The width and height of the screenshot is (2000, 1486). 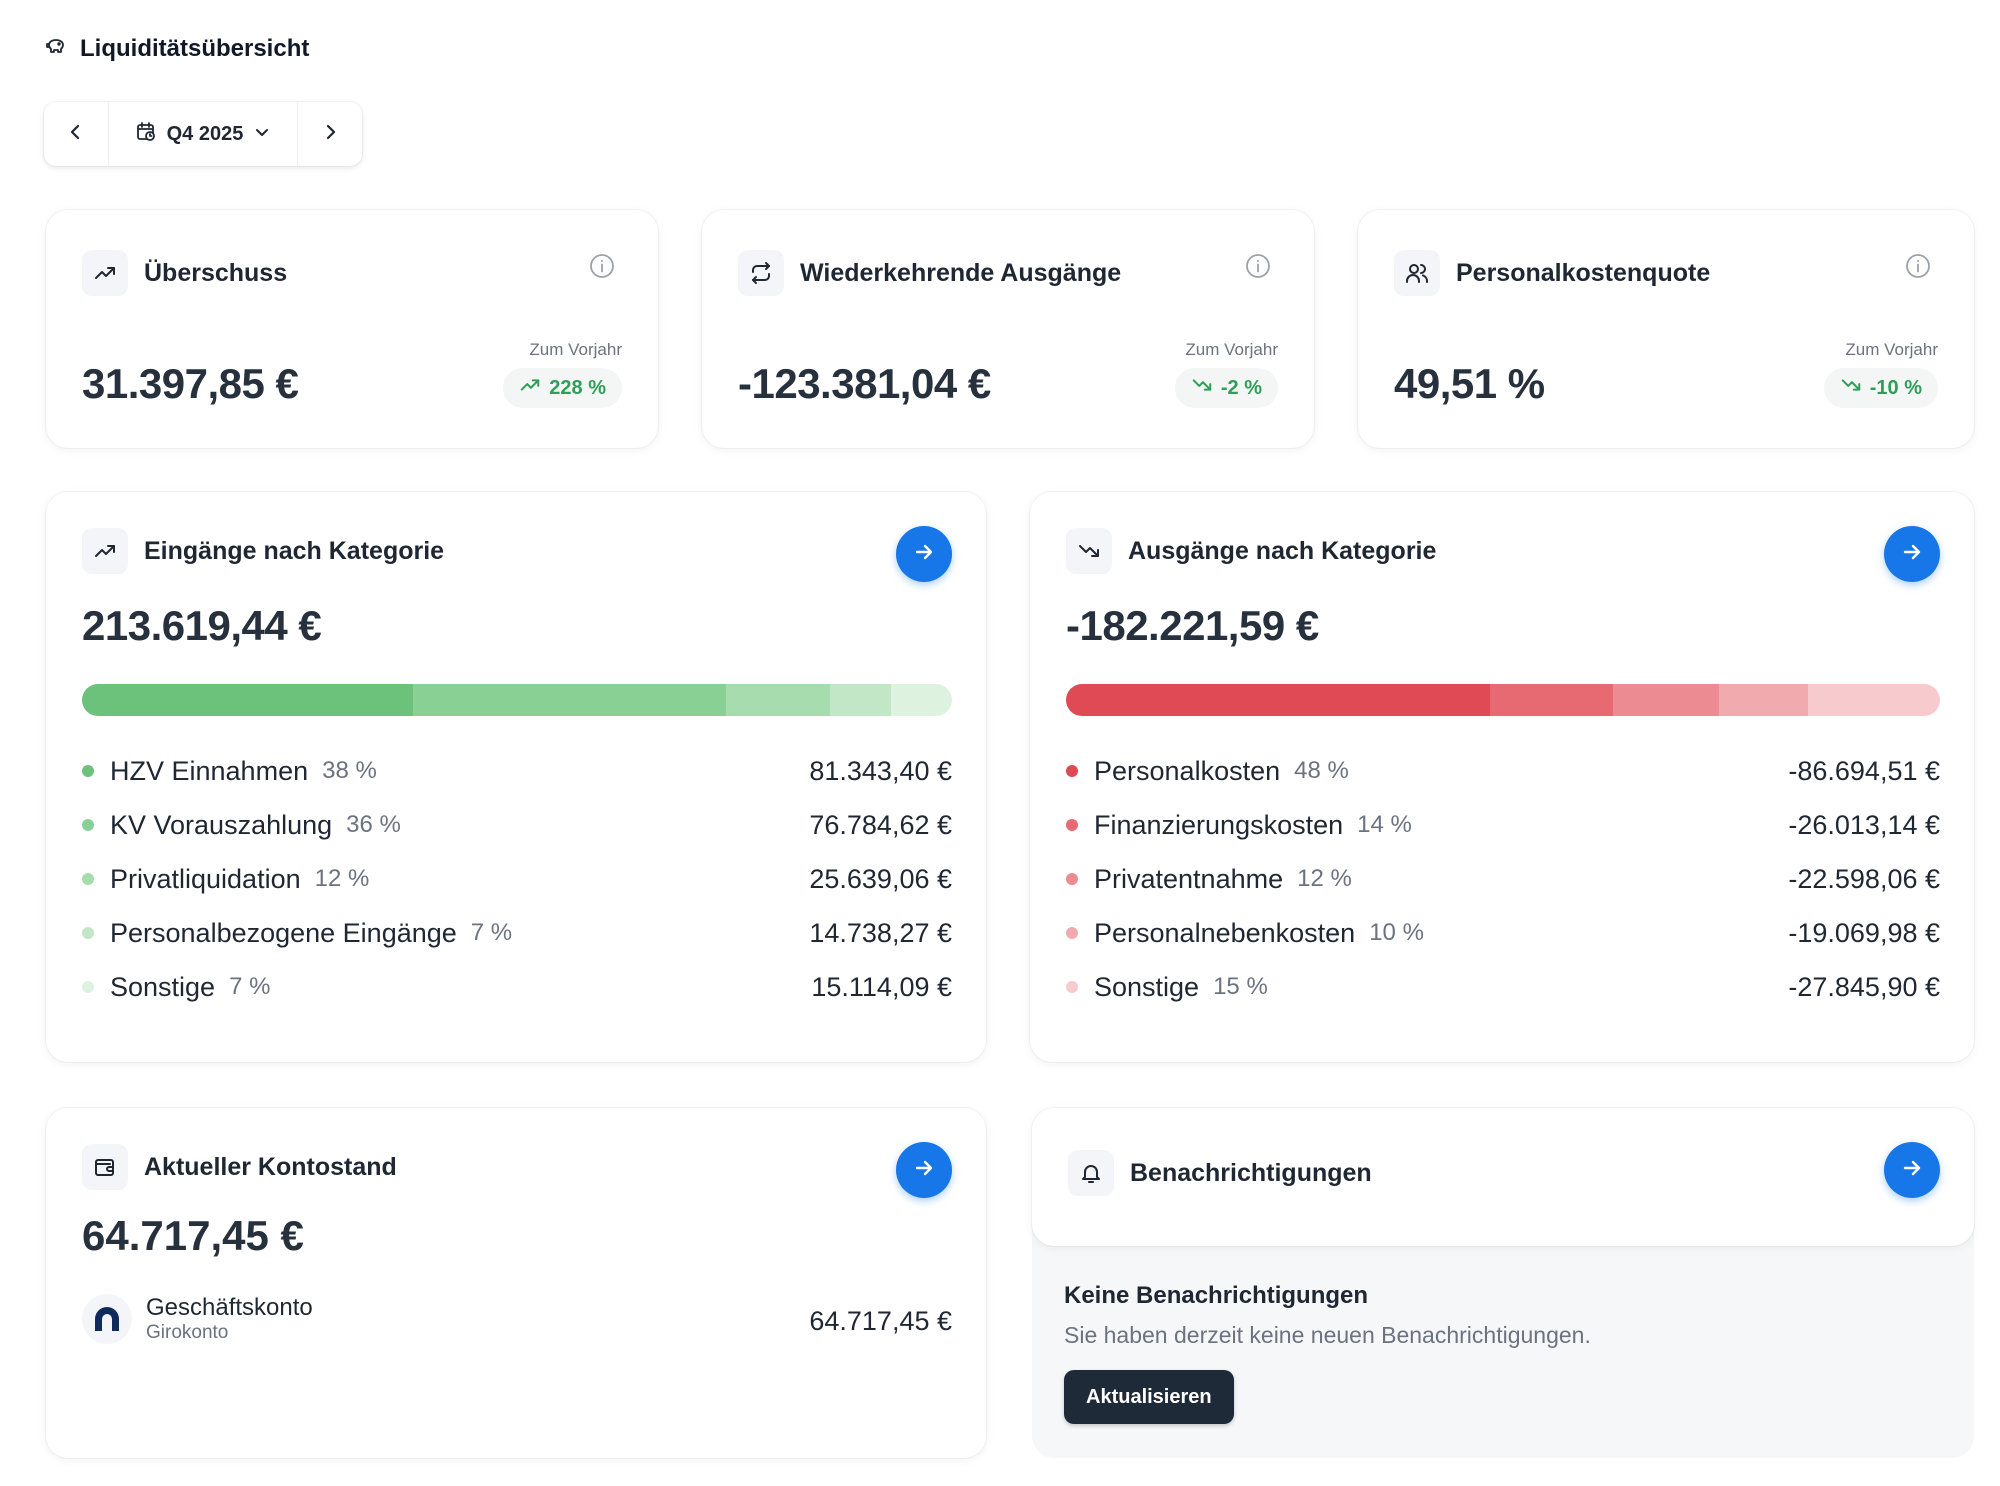 What do you see at coordinates (1503, 1177) in the screenshot?
I see `notifications-header: Benachrichtigungen` at bounding box center [1503, 1177].